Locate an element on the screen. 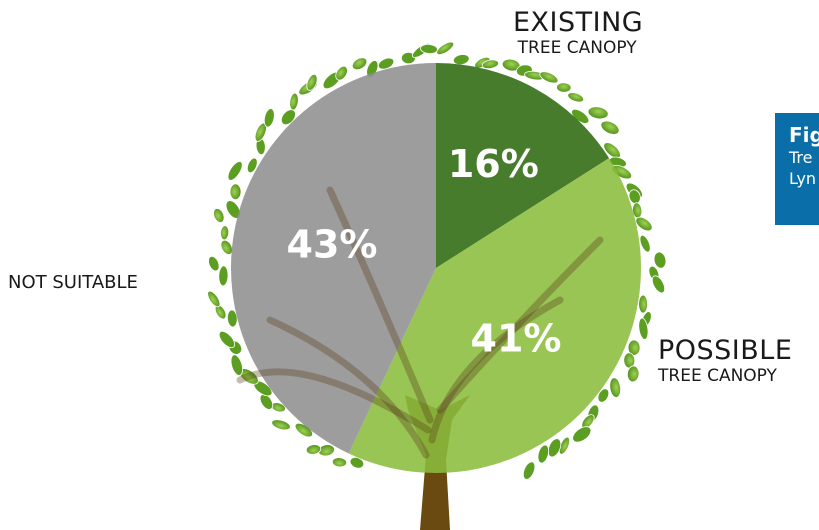 The width and height of the screenshot is (819, 530). pie-slice-existing-tree-canopy is located at coordinates (523, 165).